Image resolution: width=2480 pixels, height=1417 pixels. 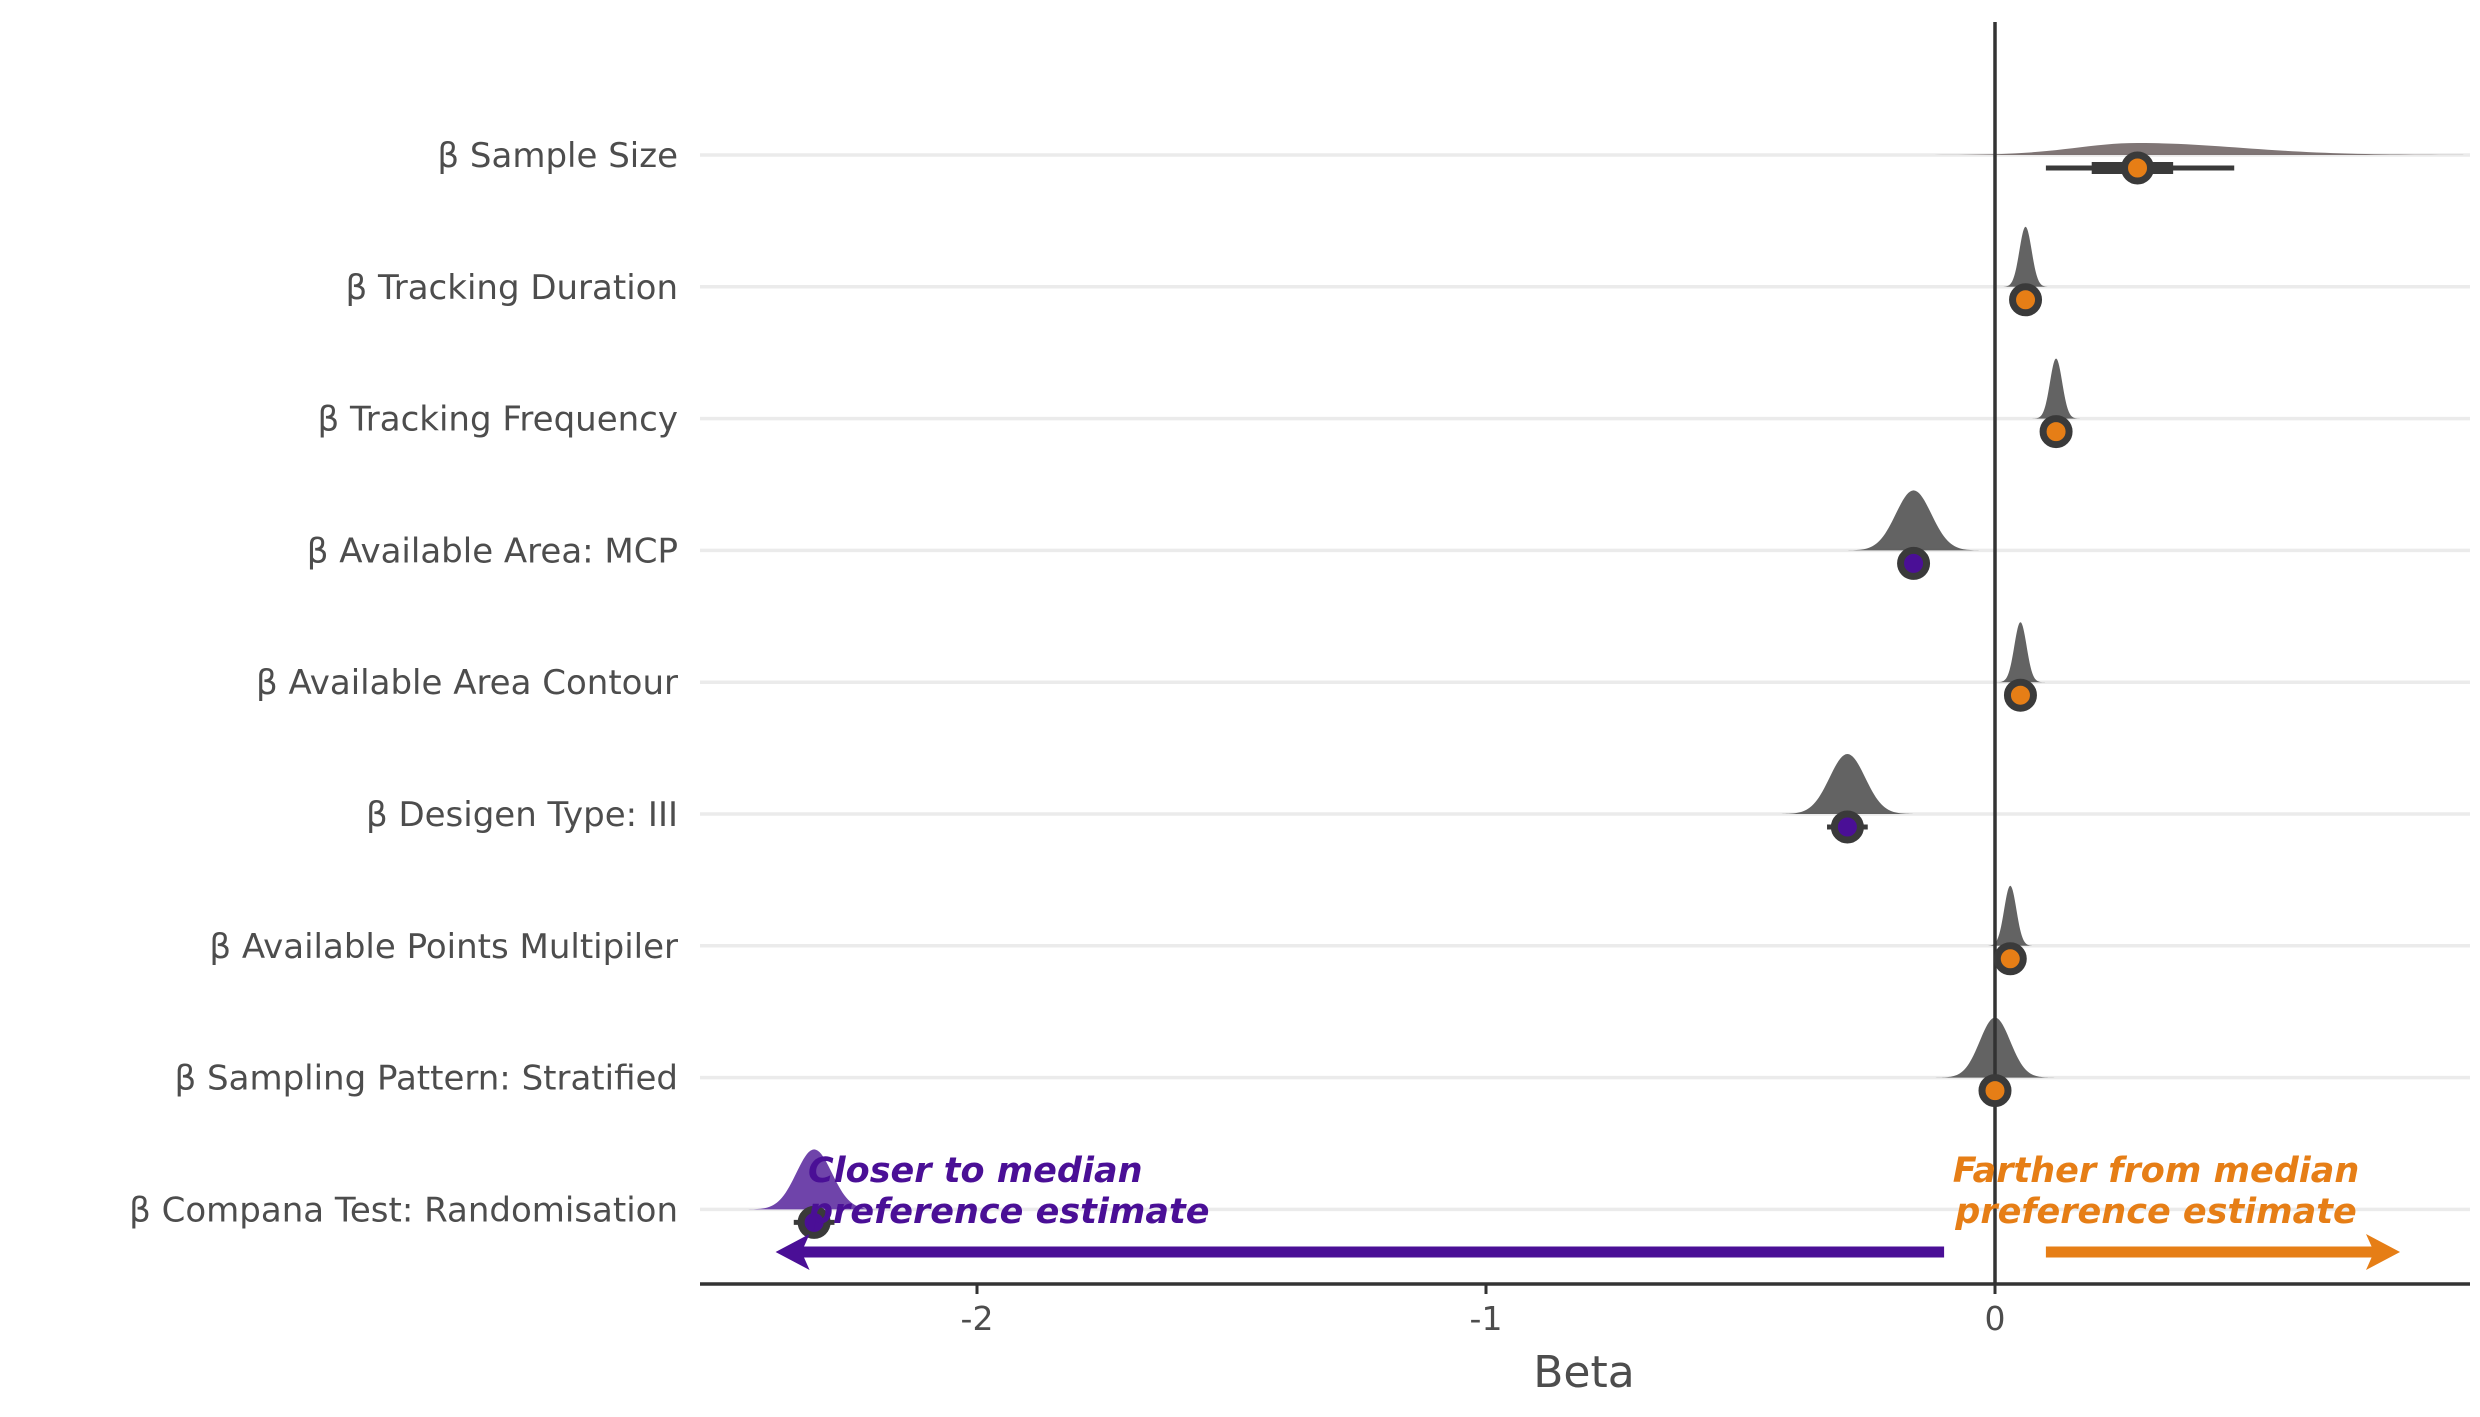 I want to click on y-axis-label: β Available Area Contour, so click(x=467, y=683).